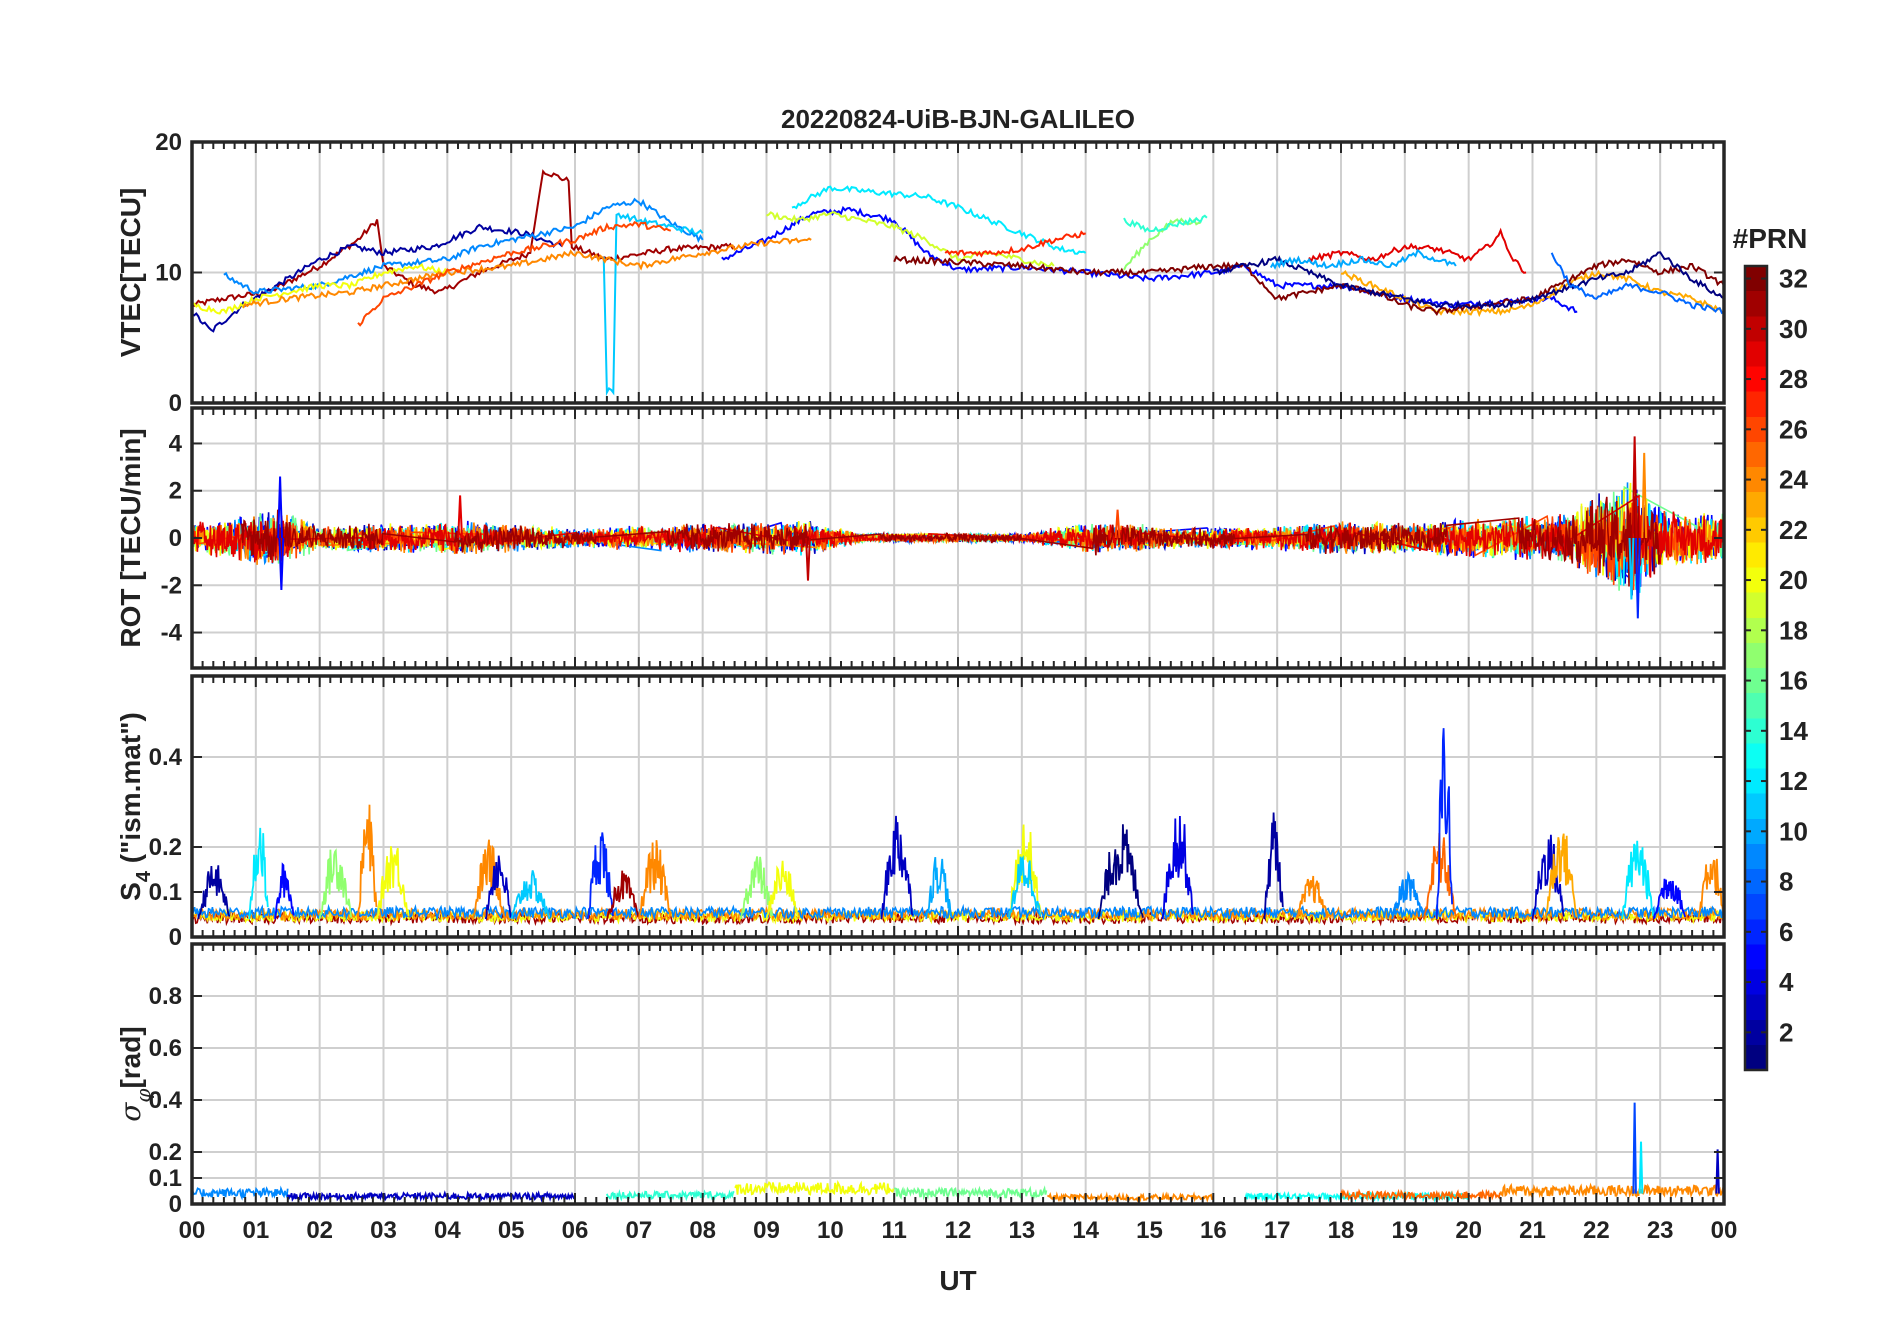 Image resolution: width=1902 pixels, height=1330 pixels. What do you see at coordinates (166, 1100) in the screenshot?
I see `y-tick-label: 0.4` at bounding box center [166, 1100].